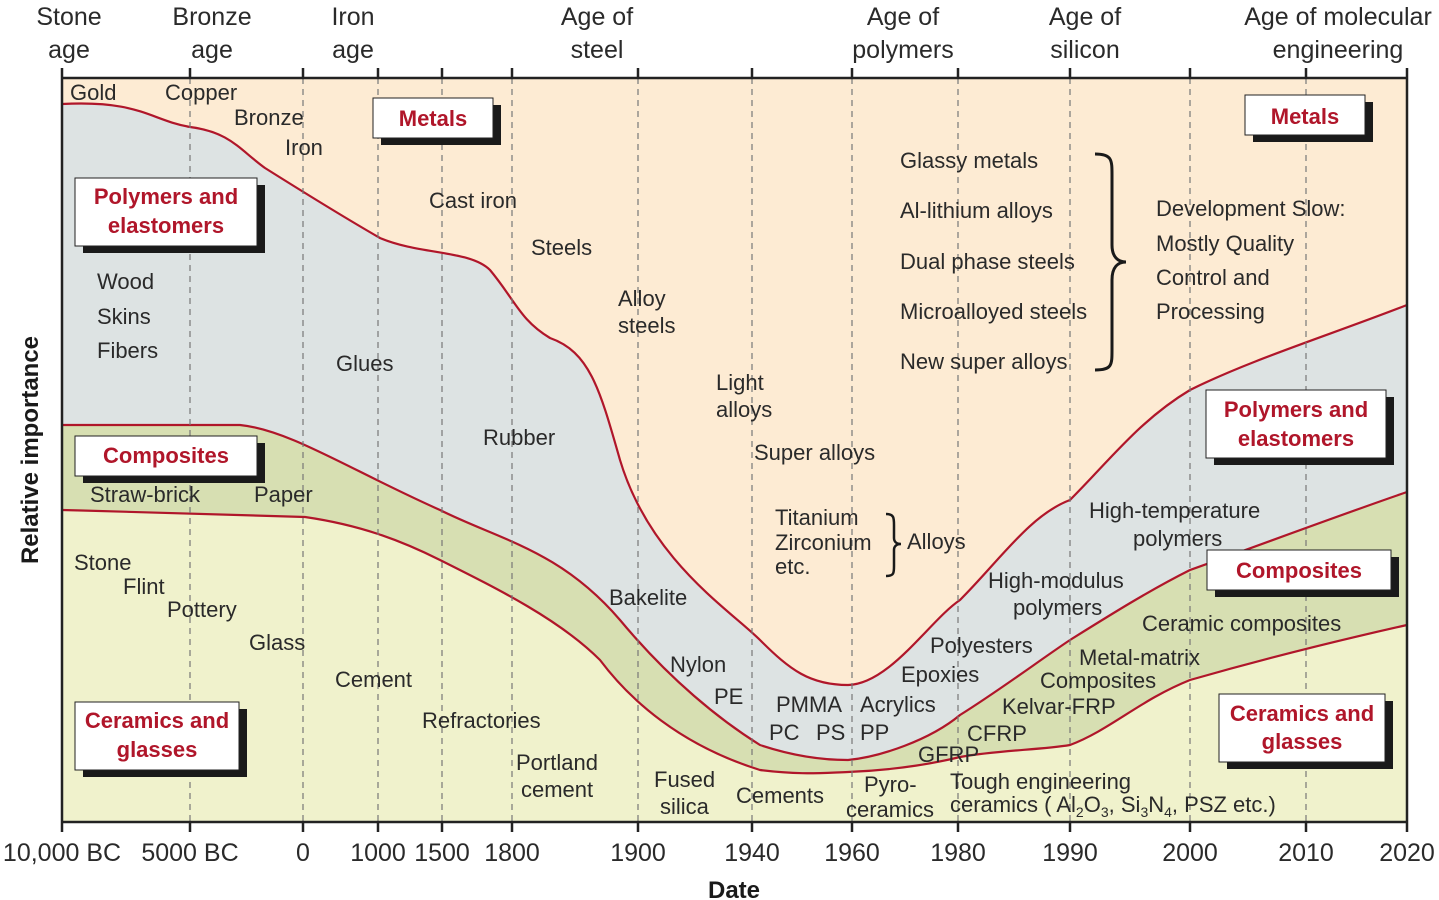  I want to click on label-gold: Gold, so click(93, 92).